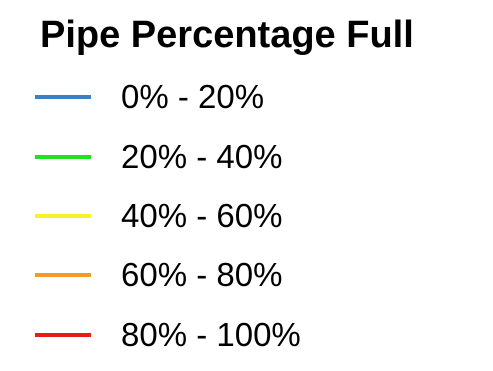  Describe the element at coordinates (227, 35) in the screenshot. I see `legend-title: Pipe Percentage Full` at that location.